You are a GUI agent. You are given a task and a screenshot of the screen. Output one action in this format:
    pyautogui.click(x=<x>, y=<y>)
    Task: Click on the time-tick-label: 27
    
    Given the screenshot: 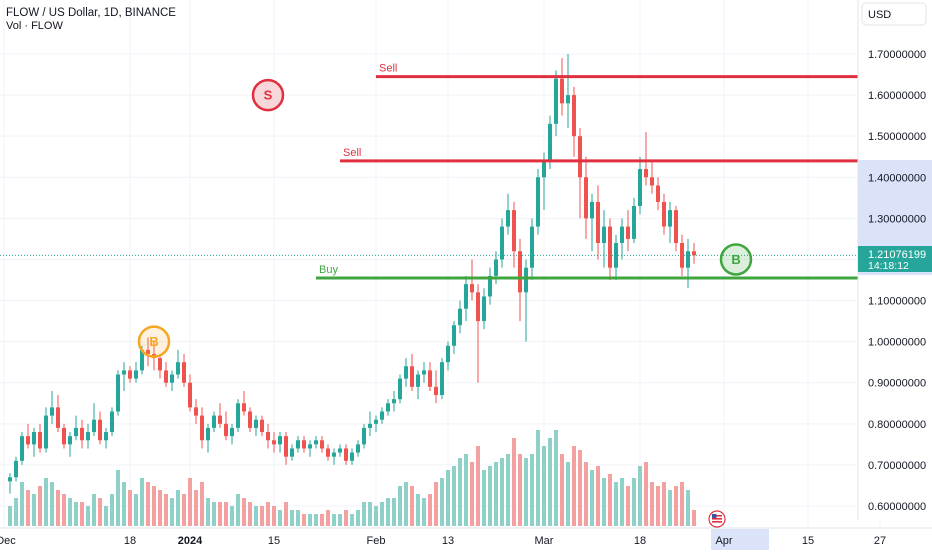 What is the action you would take?
    pyautogui.click(x=880, y=541)
    